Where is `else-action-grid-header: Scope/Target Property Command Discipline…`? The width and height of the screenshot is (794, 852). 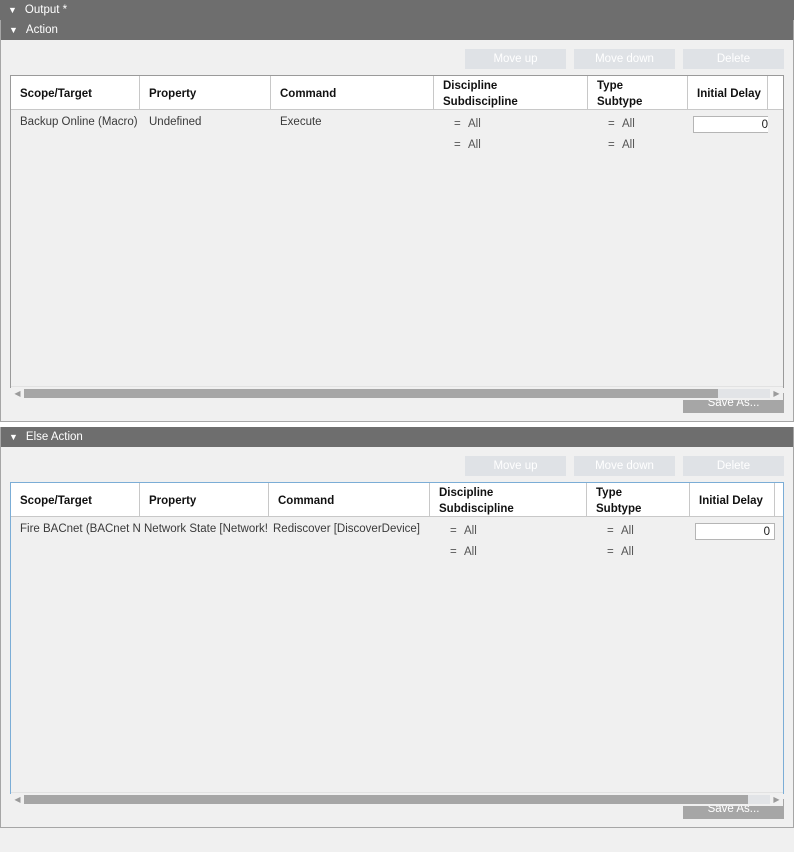
else-action-grid-header: Scope/Target Property Command Discipline… is located at coordinates (397, 500).